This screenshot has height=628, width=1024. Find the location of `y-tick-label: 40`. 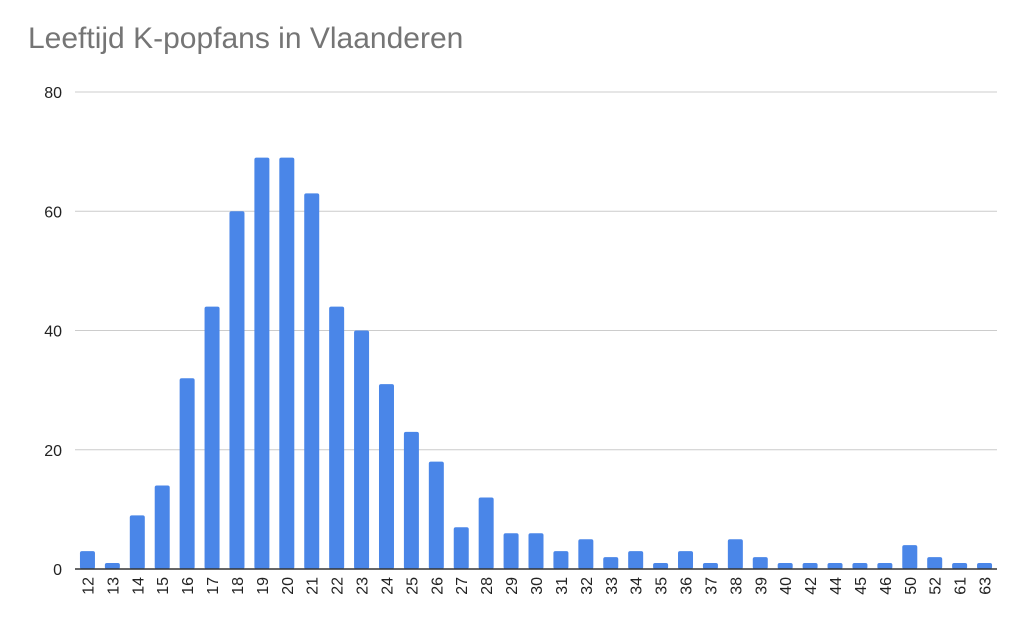

y-tick-label: 40 is located at coordinates (53, 332).